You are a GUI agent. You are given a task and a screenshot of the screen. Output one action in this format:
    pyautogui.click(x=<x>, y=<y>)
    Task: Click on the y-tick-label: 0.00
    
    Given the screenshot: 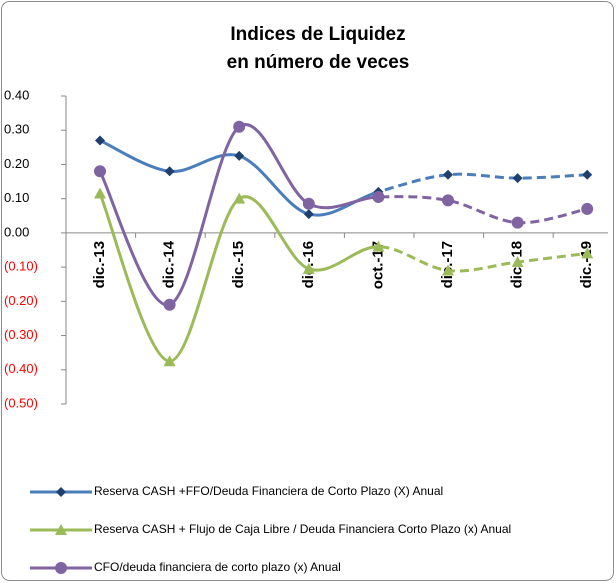 What is the action you would take?
    pyautogui.click(x=16, y=231)
    